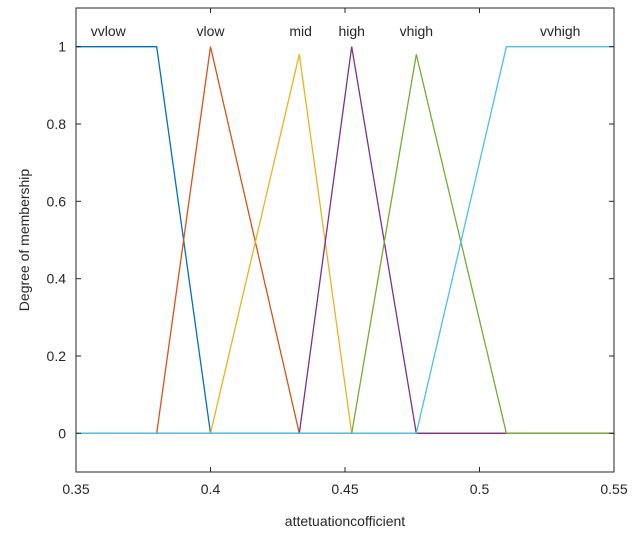  What do you see at coordinates (336, 31) in the screenshot?
I see `labels-layer: vvlow vlow mid high vhigh vvhigh` at bounding box center [336, 31].